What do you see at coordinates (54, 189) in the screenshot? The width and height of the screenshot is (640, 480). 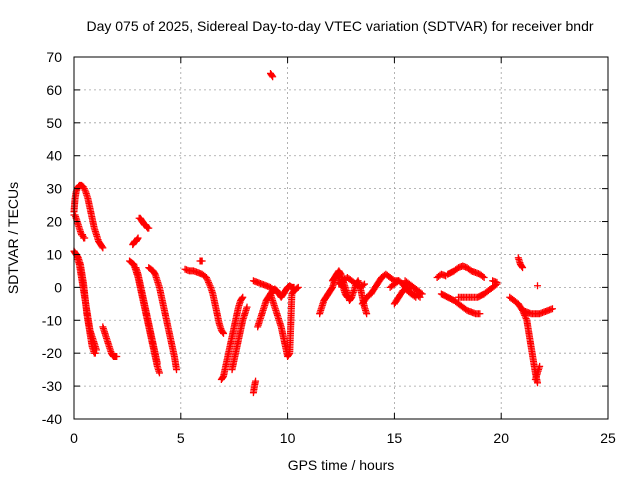 I see `y-tick-label: 30` at bounding box center [54, 189].